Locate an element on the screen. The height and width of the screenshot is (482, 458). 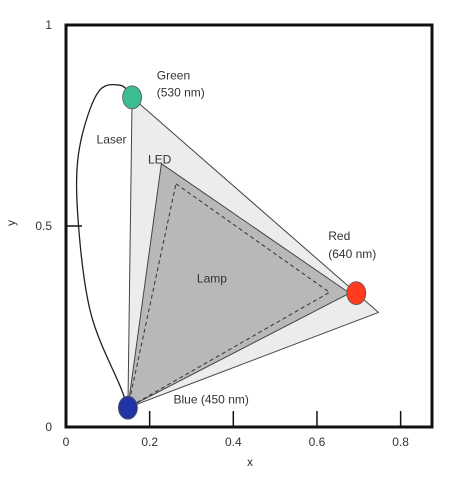
primary-name-red: Red is located at coordinates (339, 236).